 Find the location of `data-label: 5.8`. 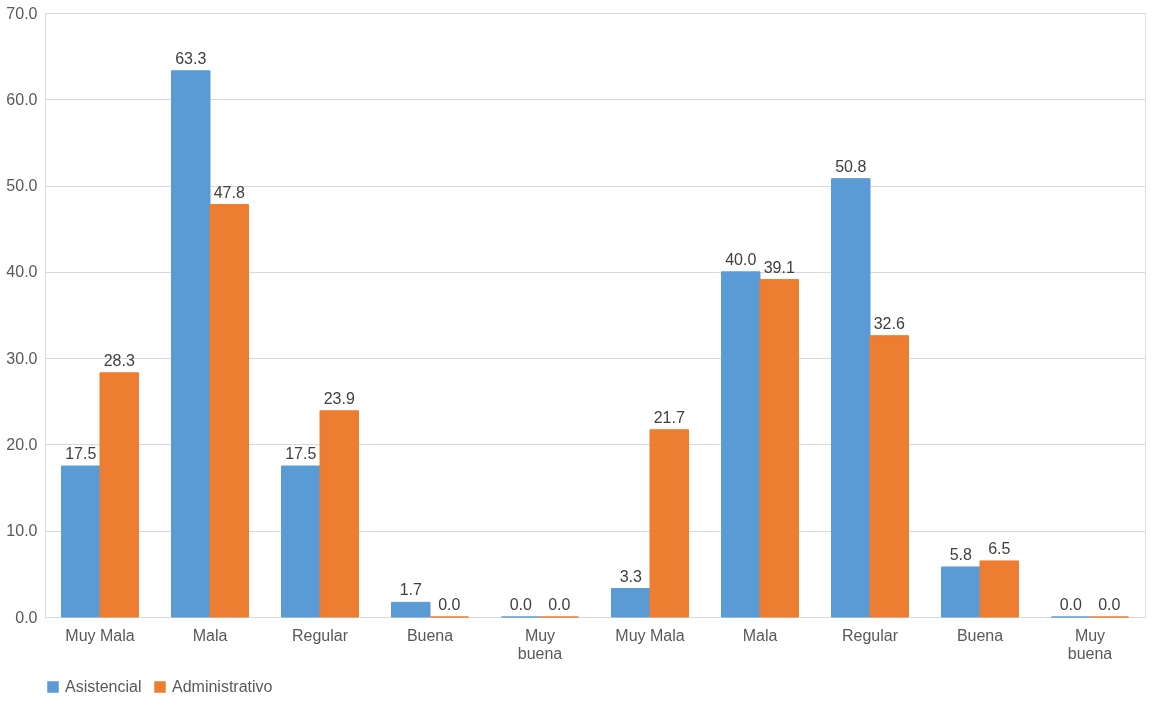

data-label: 5.8 is located at coordinates (960, 554).